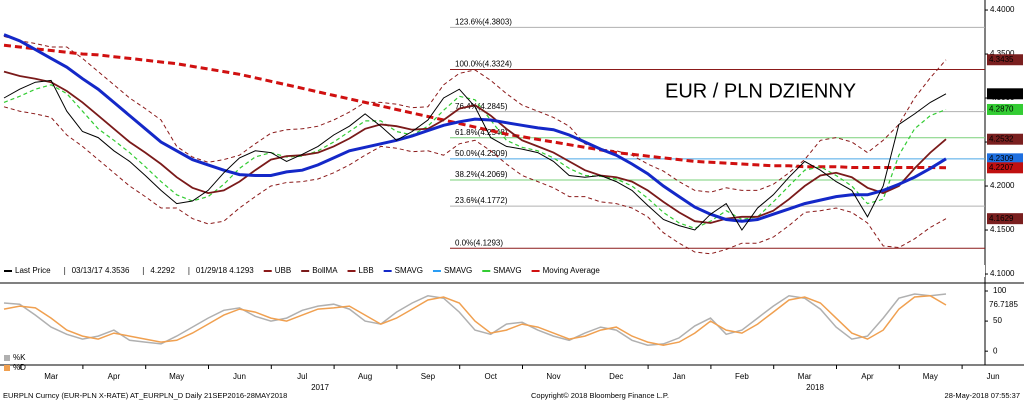  What do you see at coordinates (815, 387) in the screenshot?
I see `year-label: 2018` at bounding box center [815, 387].